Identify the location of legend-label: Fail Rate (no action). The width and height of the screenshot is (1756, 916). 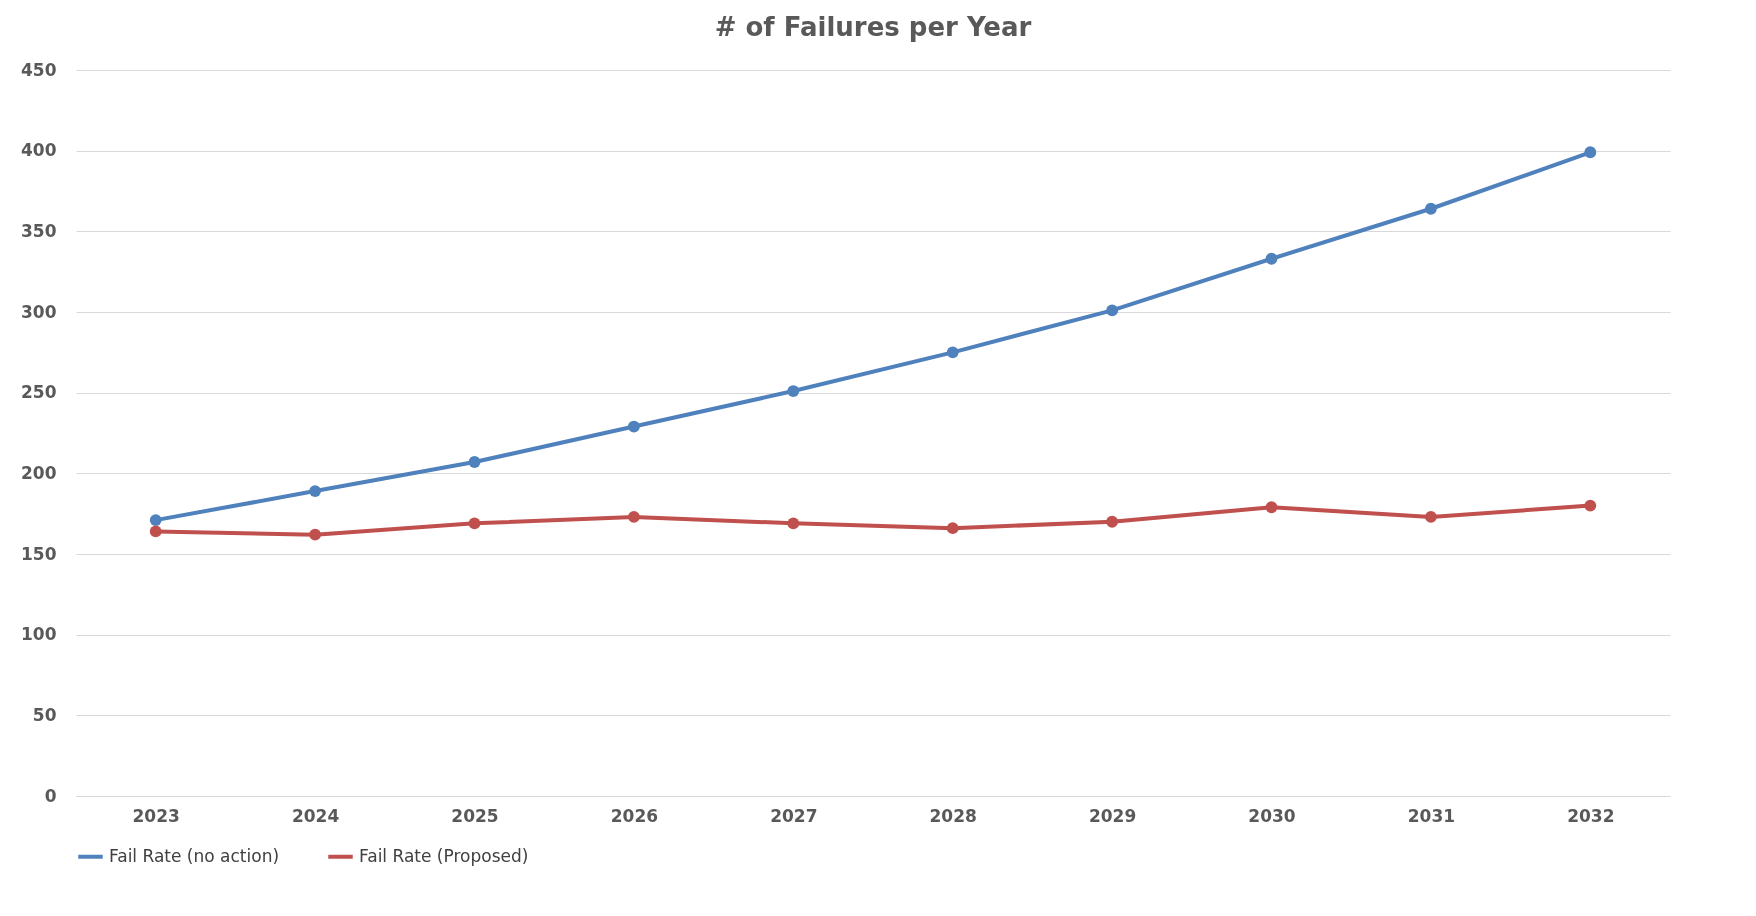
(194, 855).